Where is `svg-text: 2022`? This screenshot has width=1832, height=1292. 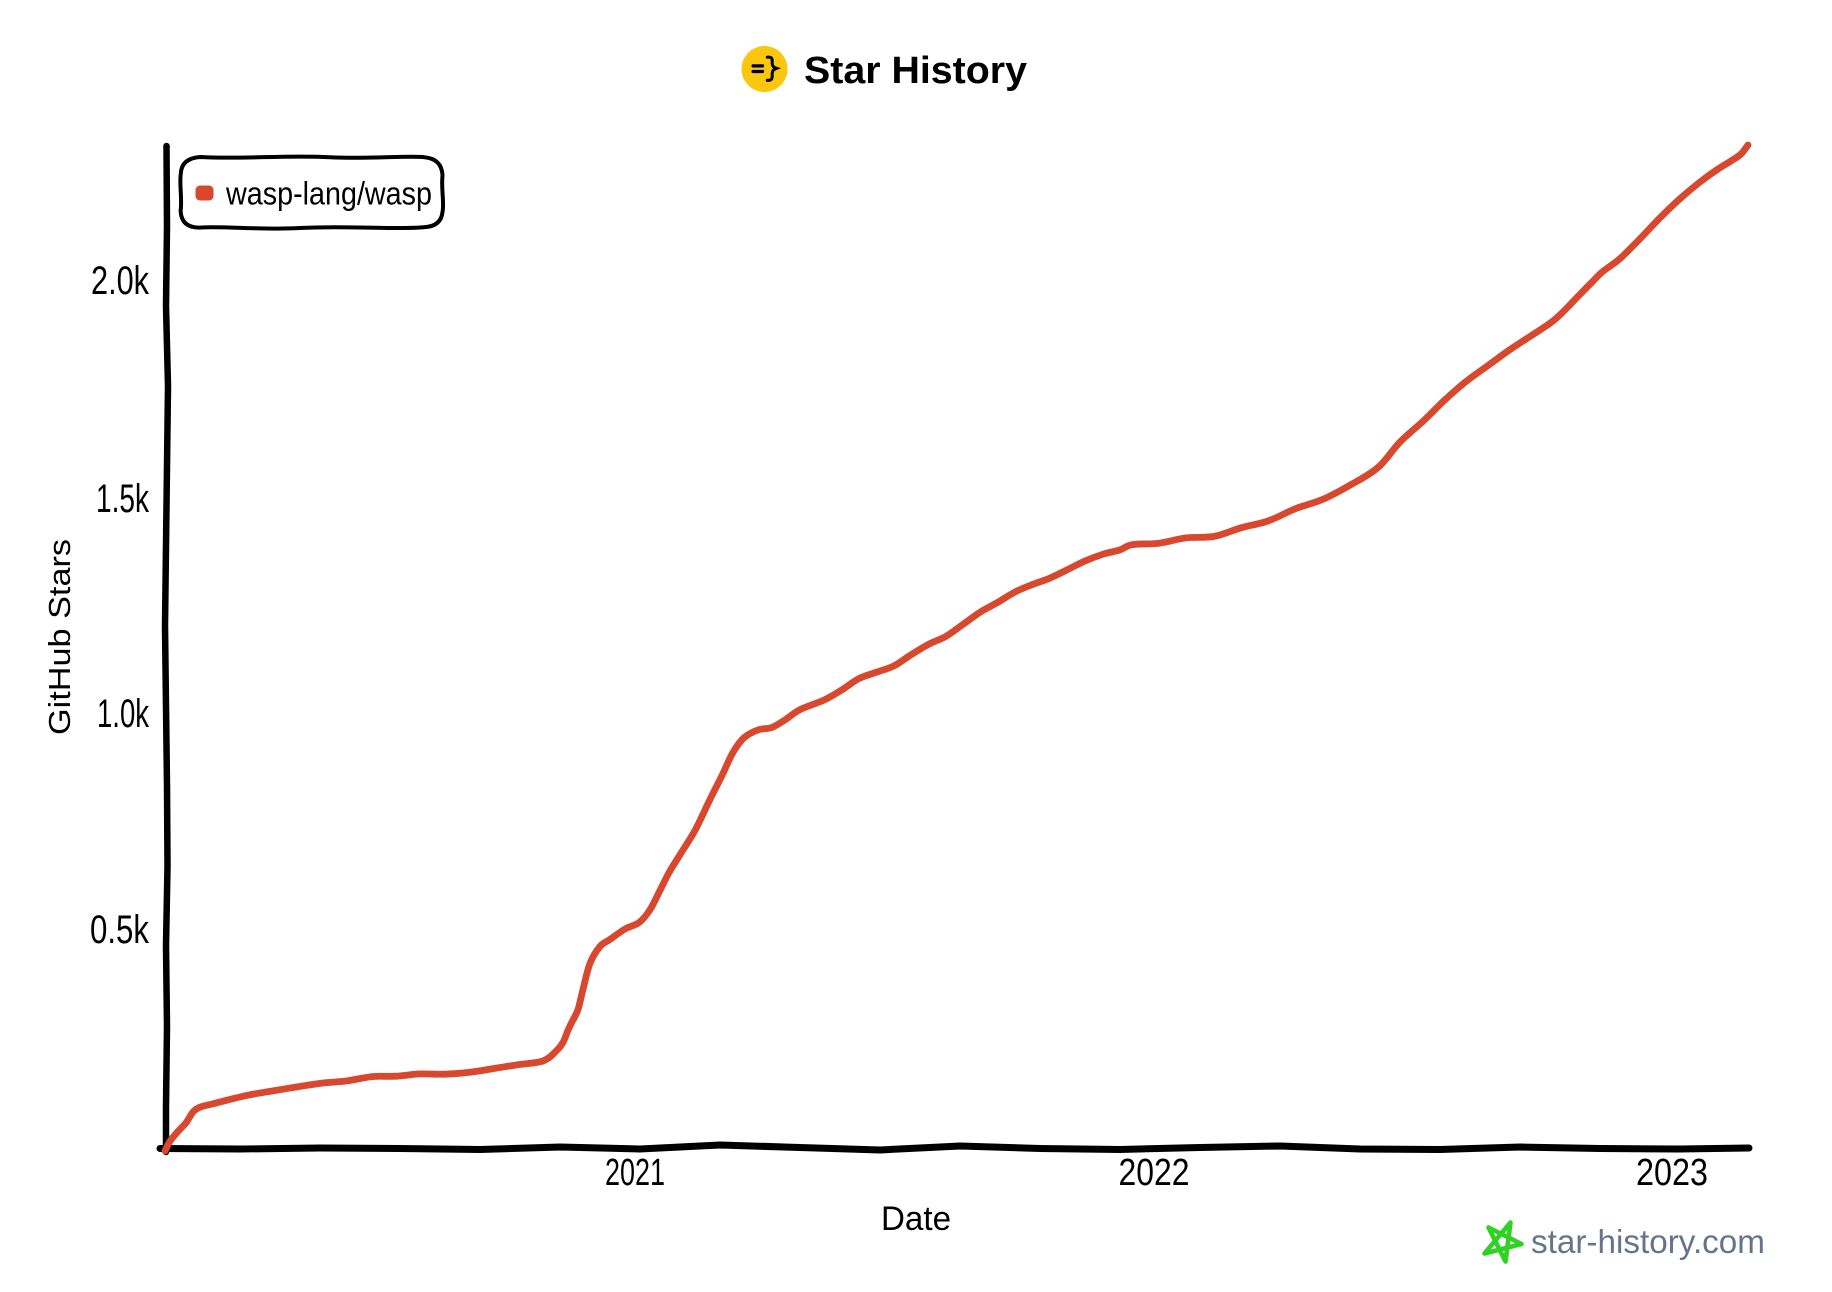 svg-text: 2022 is located at coordinates (1154, 1173).